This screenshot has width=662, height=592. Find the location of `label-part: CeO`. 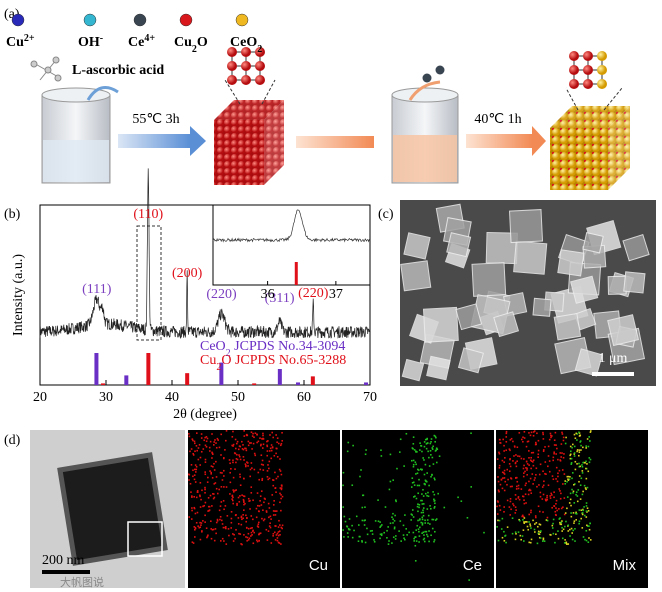

label-part: CeO is located at coordinates (243, 42).